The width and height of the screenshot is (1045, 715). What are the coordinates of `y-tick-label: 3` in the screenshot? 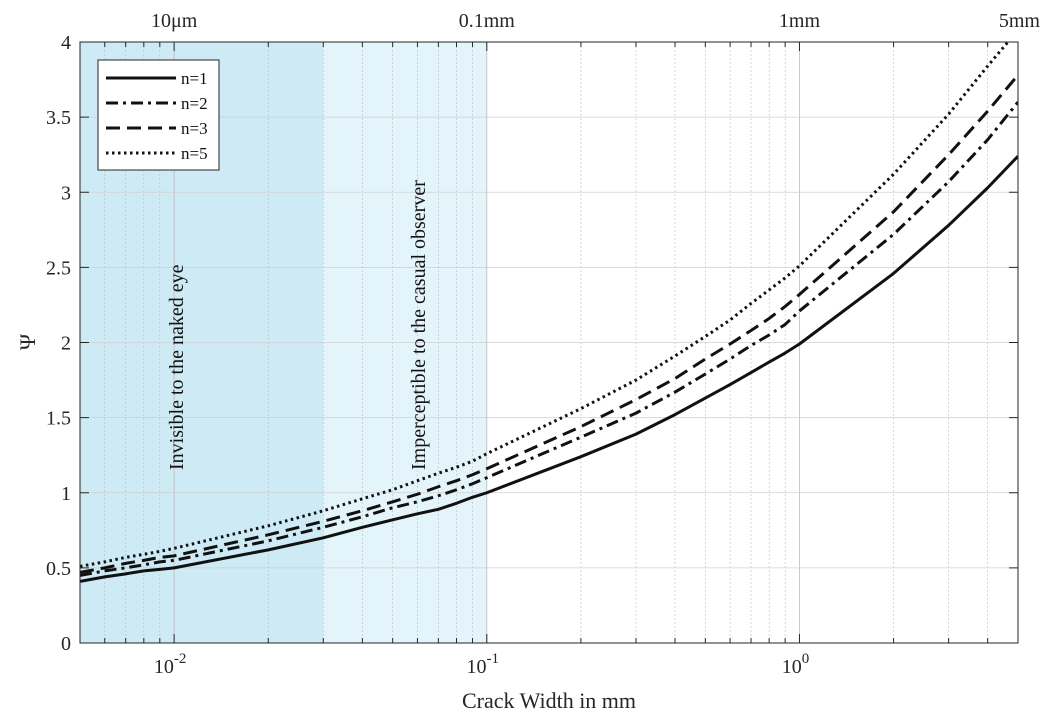 It's located at (66, 193).